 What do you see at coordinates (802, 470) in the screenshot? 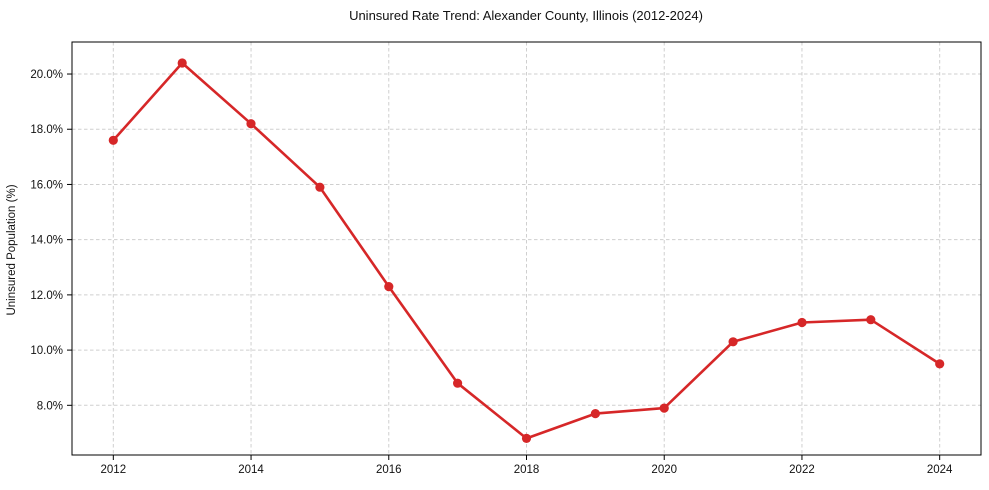
I see `x-tick-label: 2022` at bounding box center [802, 470].